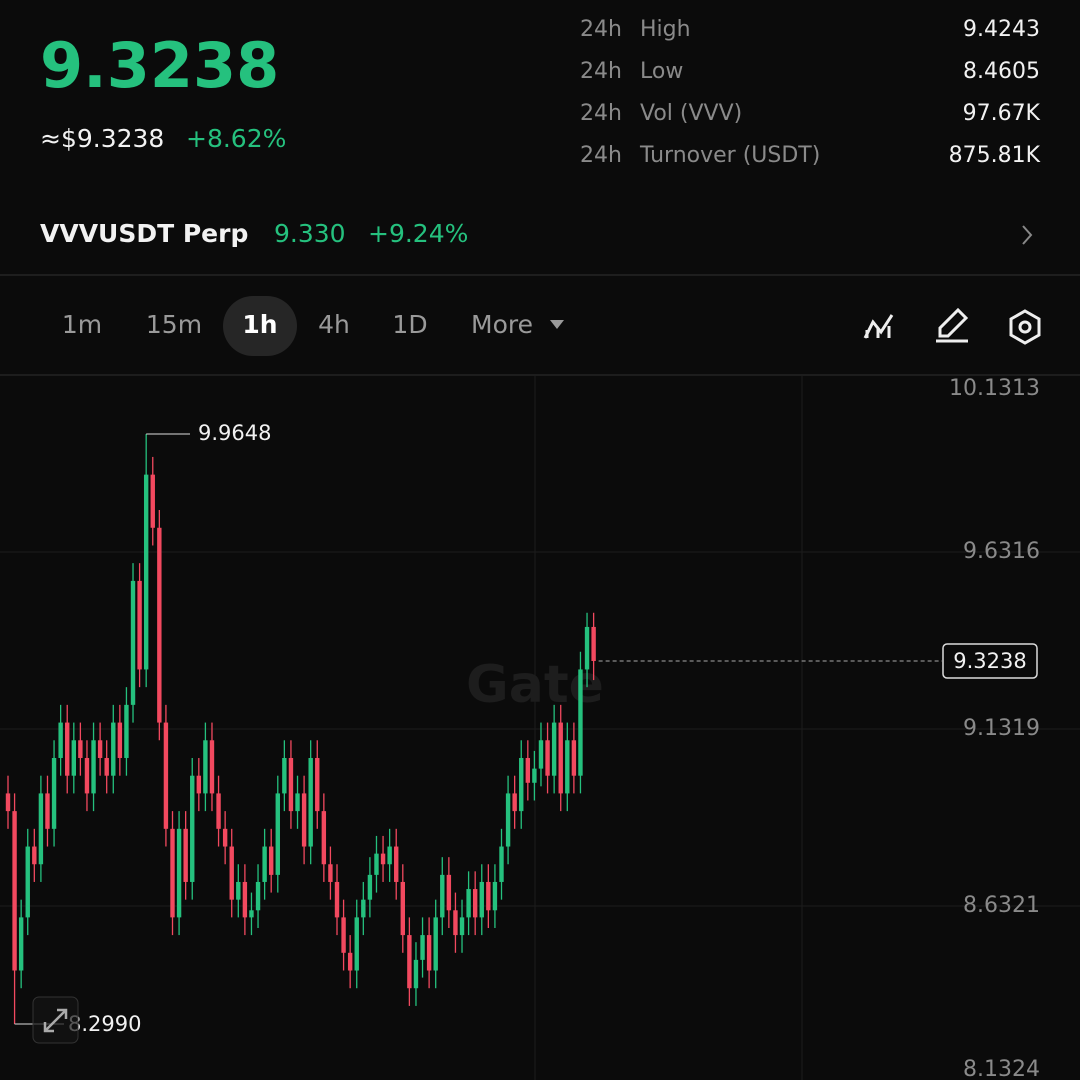 This screenshot has height=1080, width=1080. What do you see at coordinates (1001, 728) in the screenshot?
I see `y-tick-label: 9.1319` at bounding box center [1001, 728].